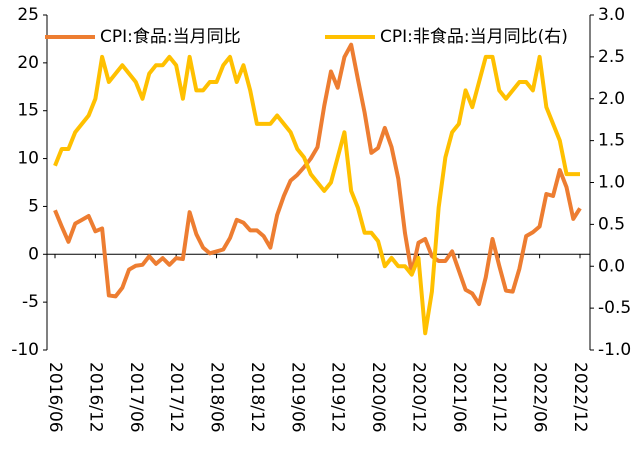  Describe the element at coordinates (217, 397) in the screenshot. I see `x-tick-label: 2018/06` at that location.